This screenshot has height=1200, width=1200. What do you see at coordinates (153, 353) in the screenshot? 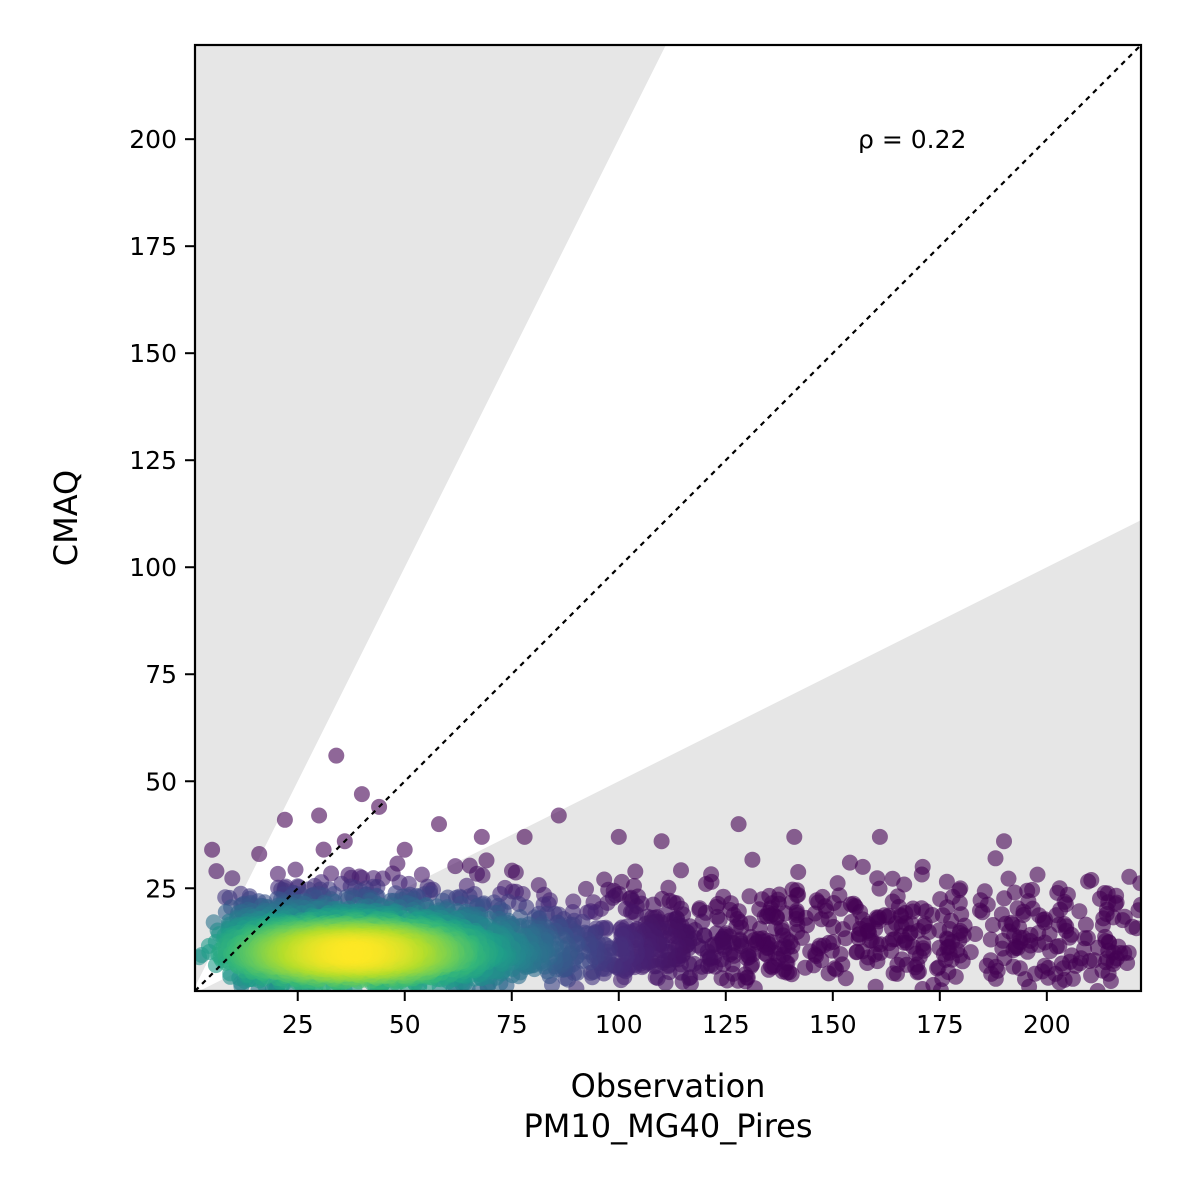
I see `y-tick-label: 150` at bounding box center [153, 353].